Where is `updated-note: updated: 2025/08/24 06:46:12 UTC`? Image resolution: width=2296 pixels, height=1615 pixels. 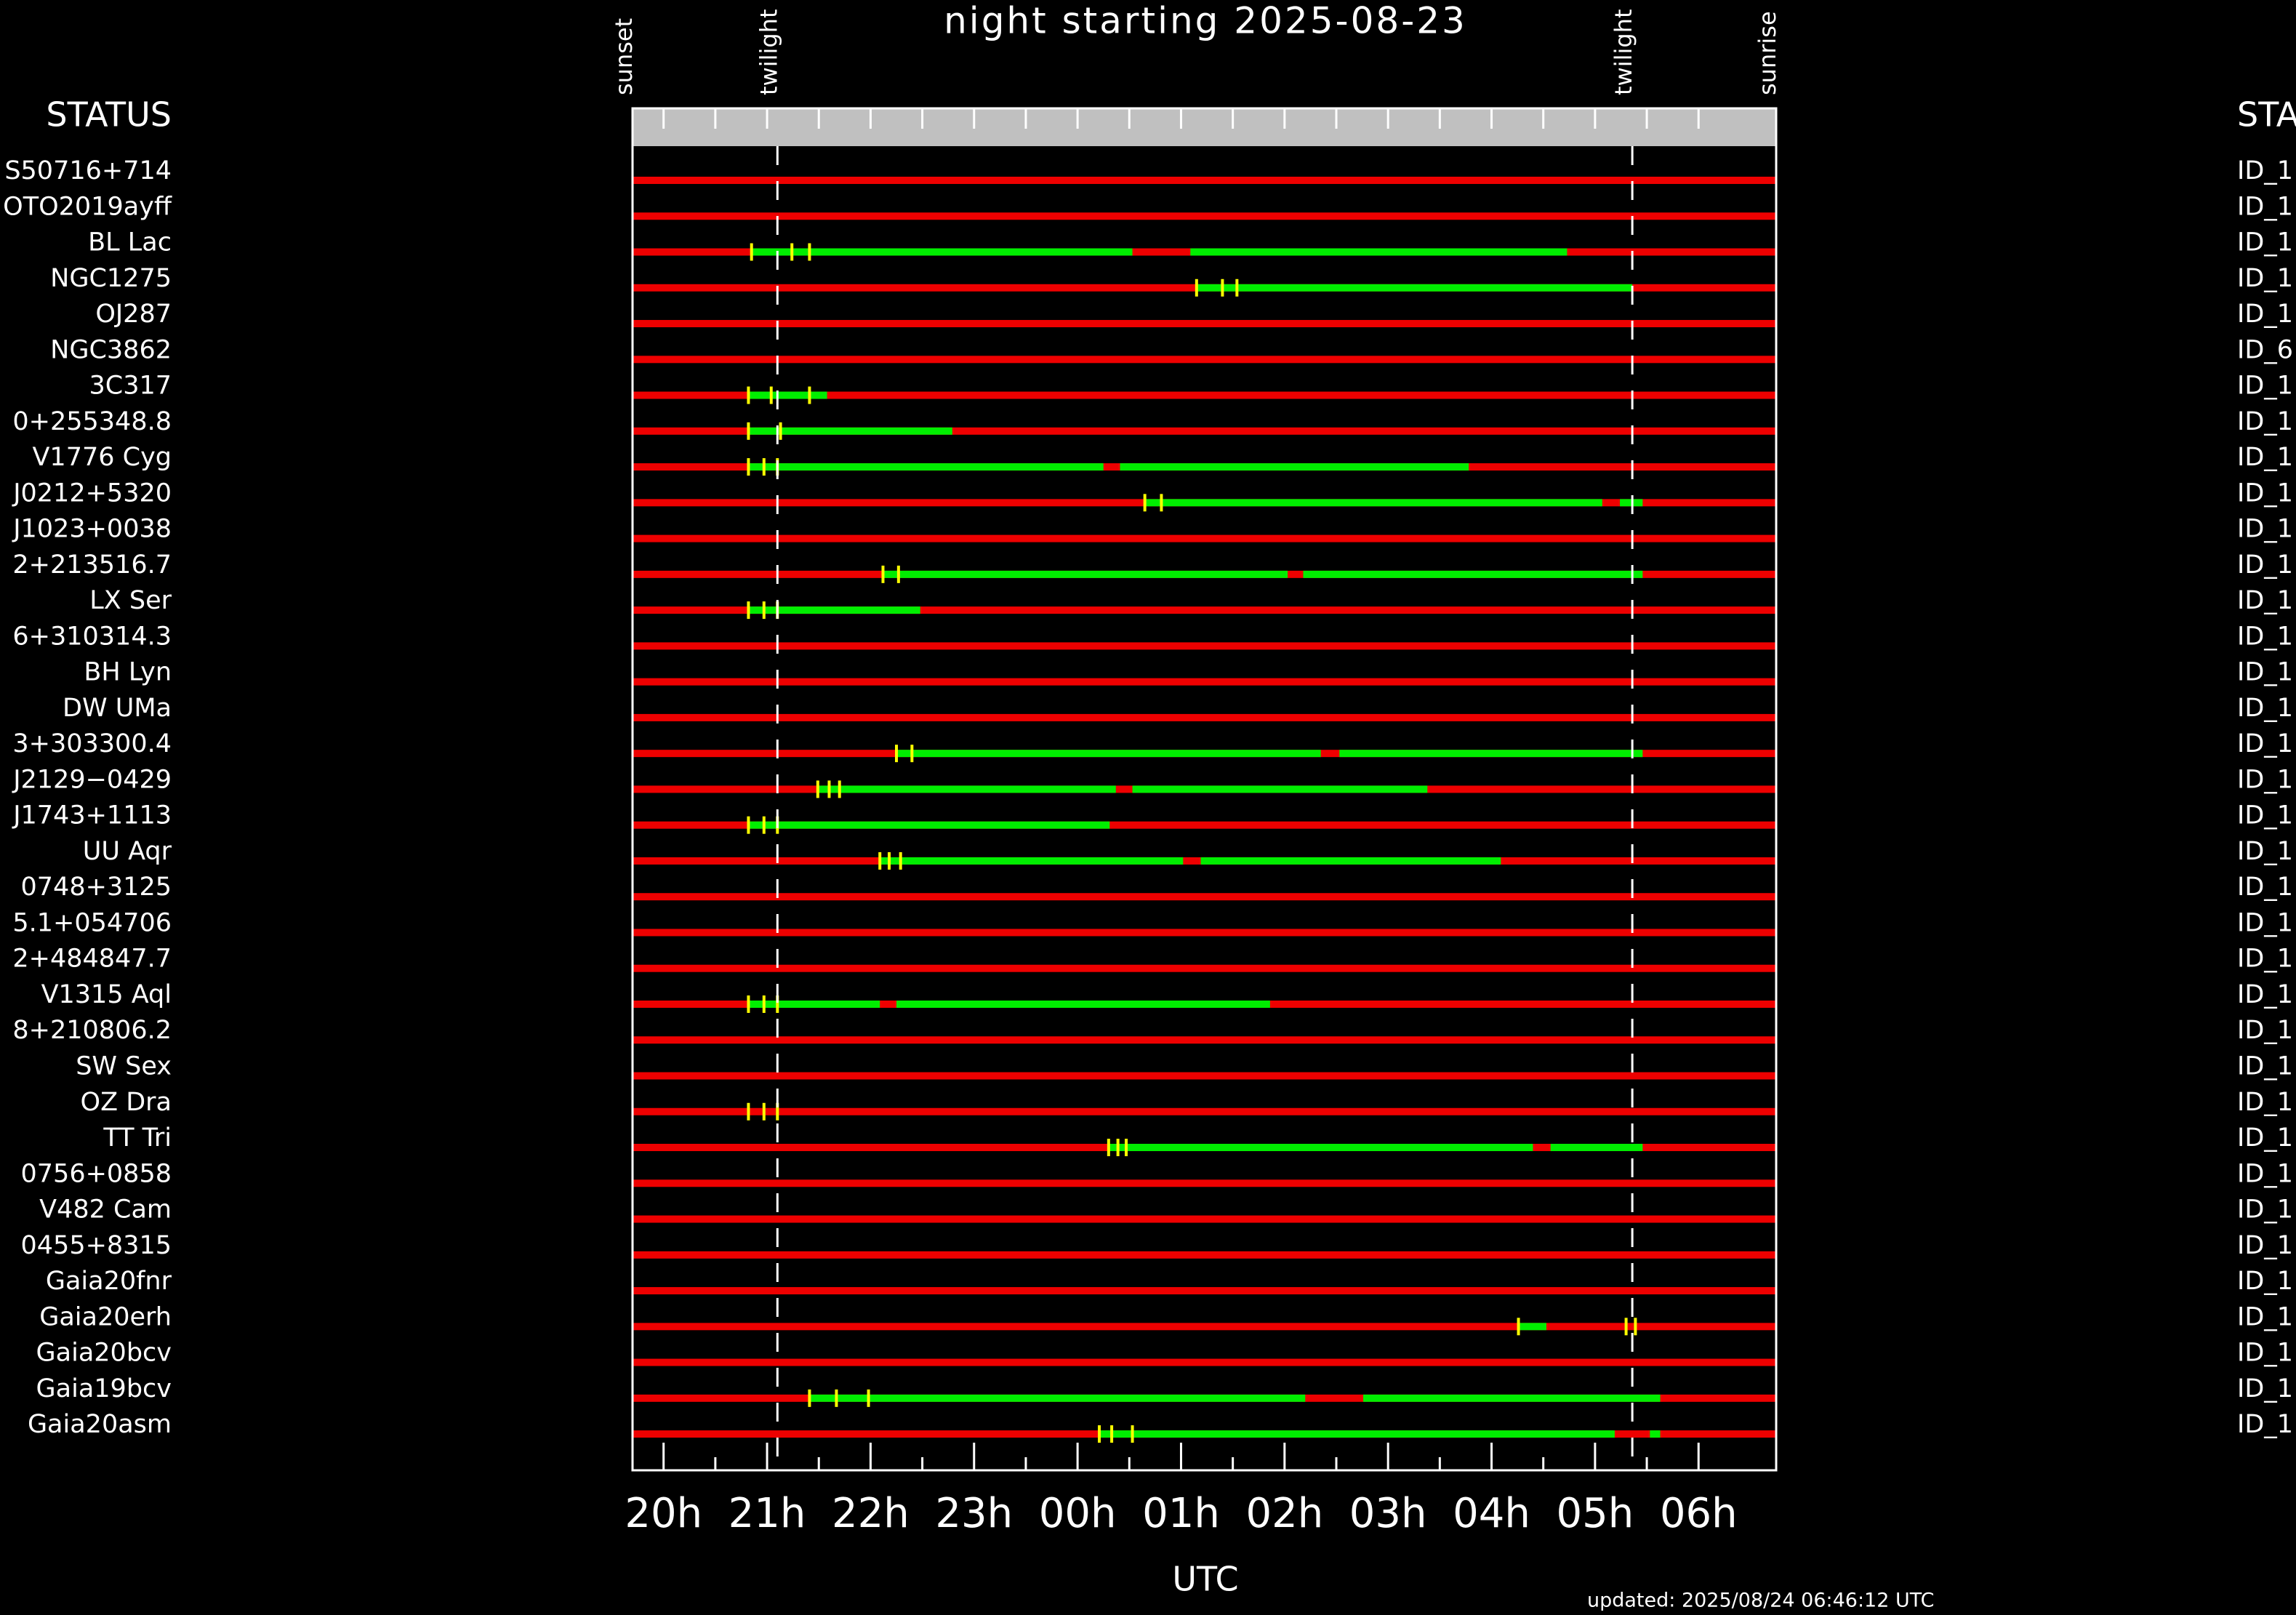
updated-note: updated: 2025/08/24 06:46:12 UTC is located at coordinates (1761, 1601).